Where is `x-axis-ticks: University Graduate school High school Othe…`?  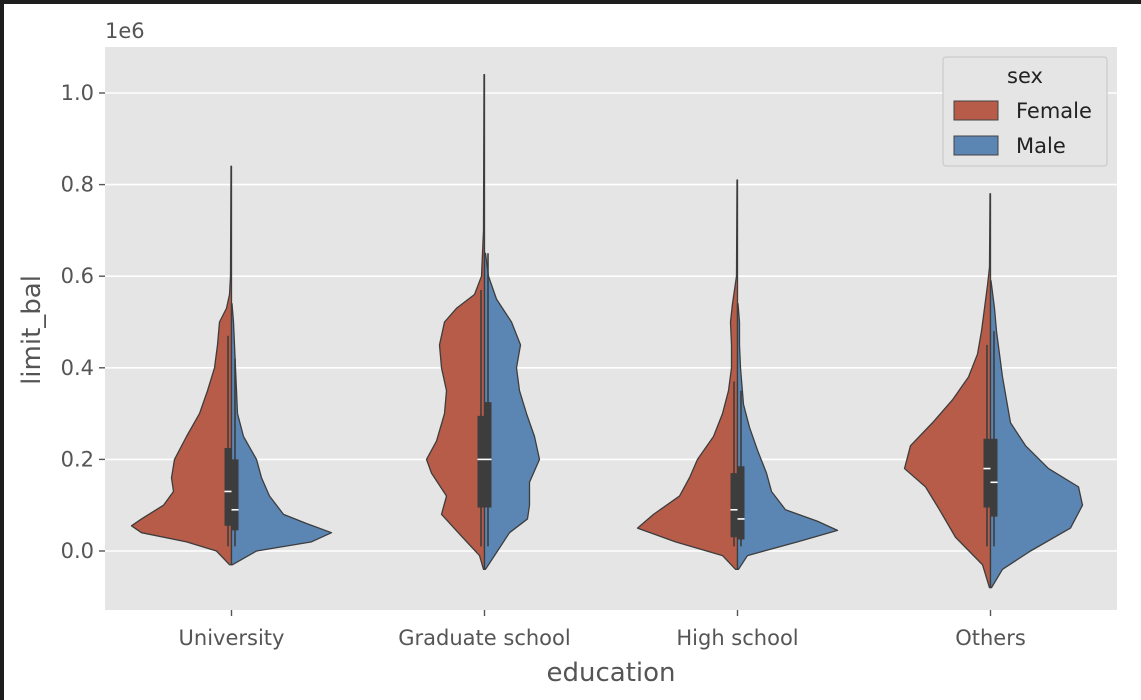
x-axis-ticks: University Graduate school High school Othe… is located at coordinates (602, 630).